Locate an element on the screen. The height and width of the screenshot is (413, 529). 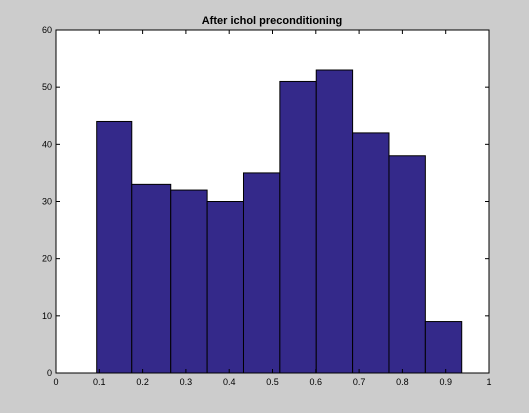
x-tick-label-5: 0.5 is located at coordinates (272, 382).